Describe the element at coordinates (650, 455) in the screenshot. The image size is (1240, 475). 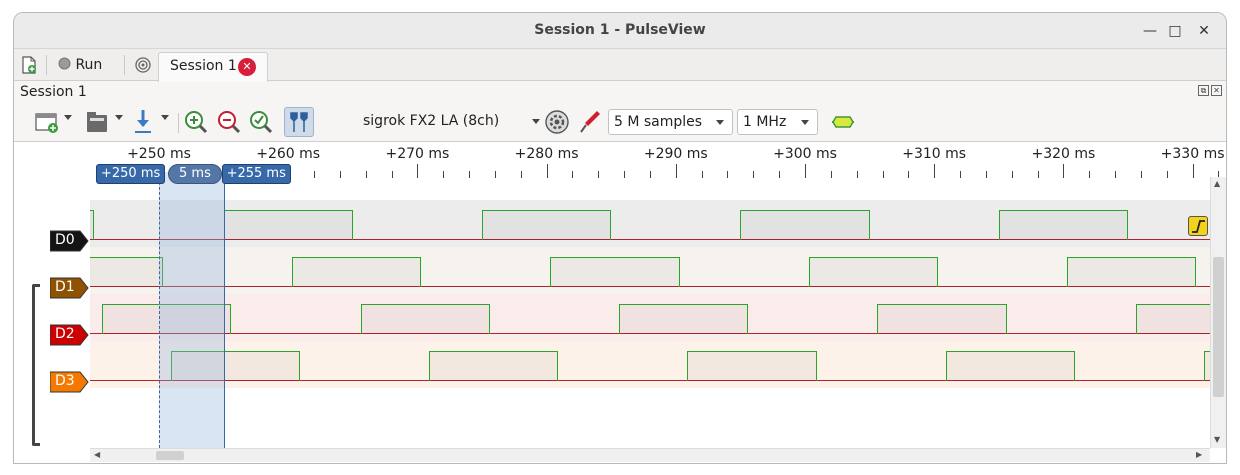
I see `horizontal-scrollbar: ◀ ▶` at that location.